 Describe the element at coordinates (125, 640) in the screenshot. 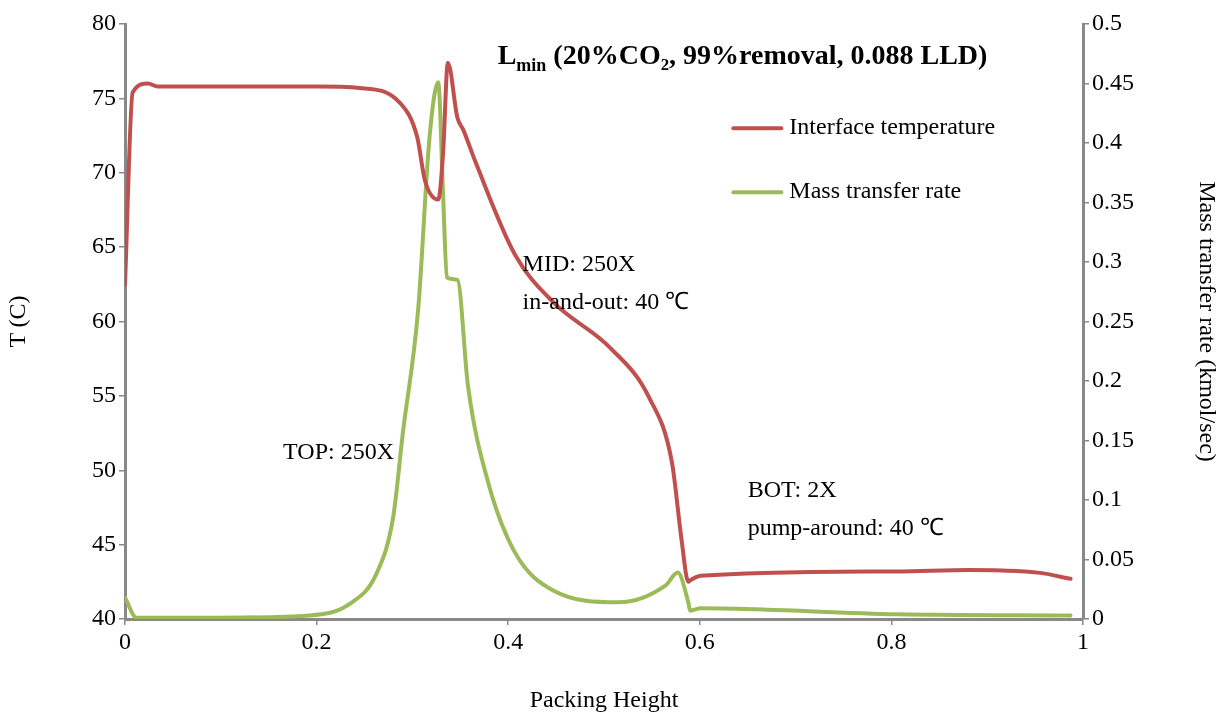

I see `x-tick-label: 0` at that location.